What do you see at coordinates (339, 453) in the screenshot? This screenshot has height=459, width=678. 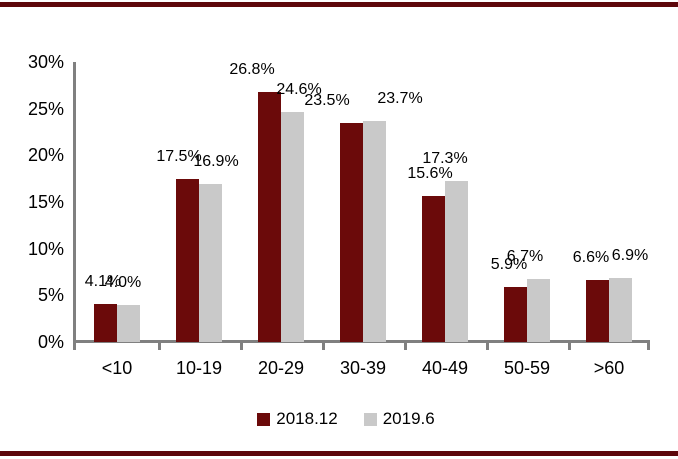 I see `bottom-border-rule` at bounding box center [339, 453].